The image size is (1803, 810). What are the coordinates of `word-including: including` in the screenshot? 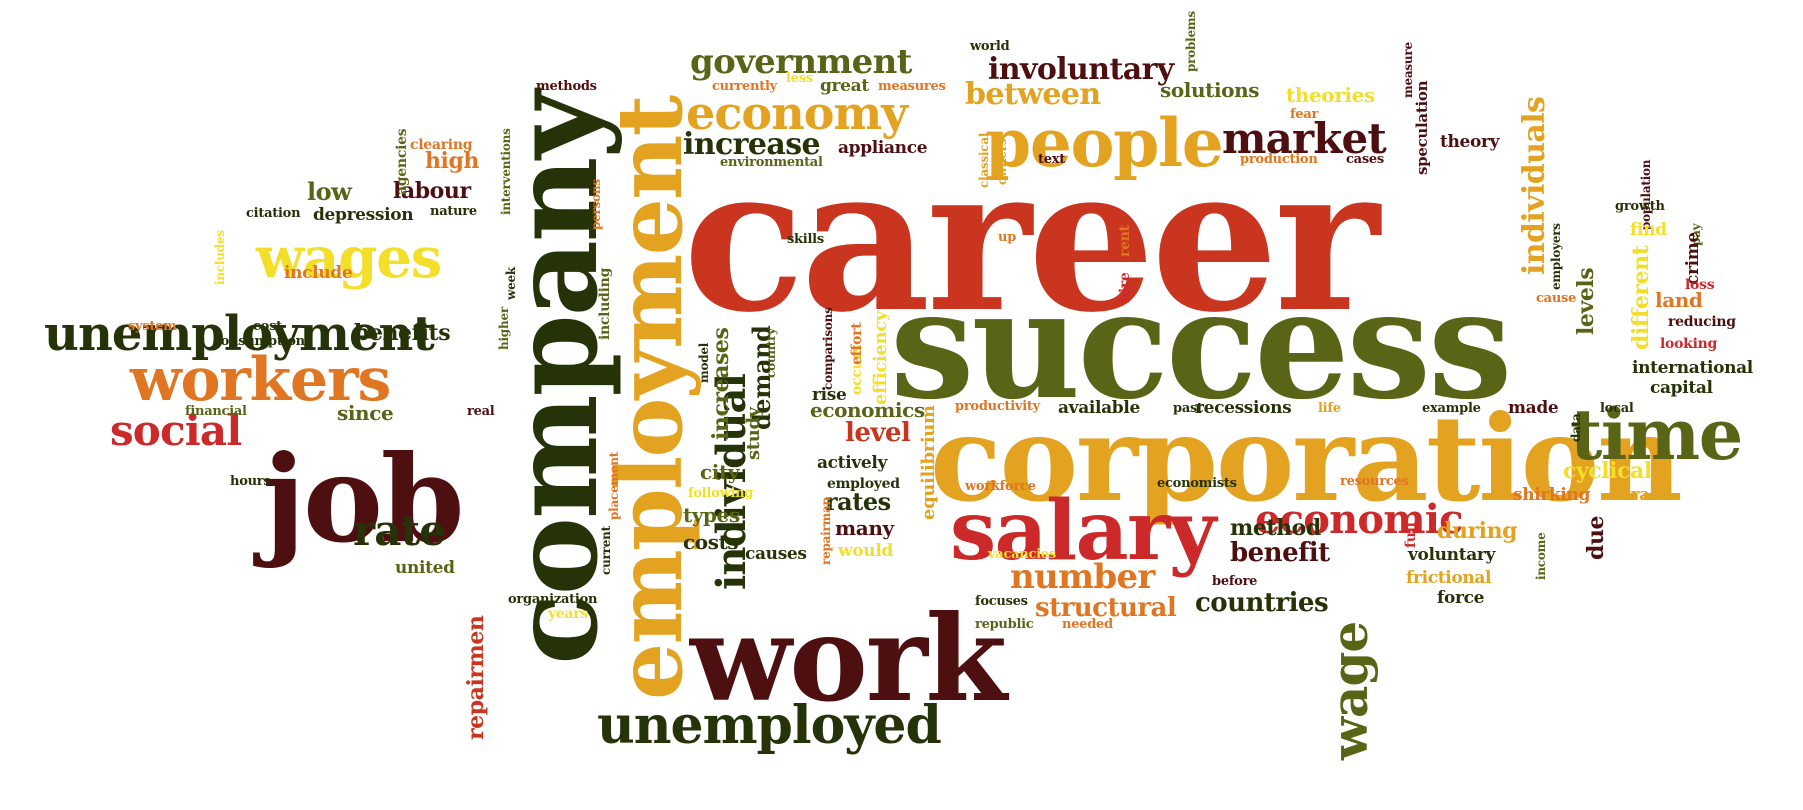 It's located at (605, 303).